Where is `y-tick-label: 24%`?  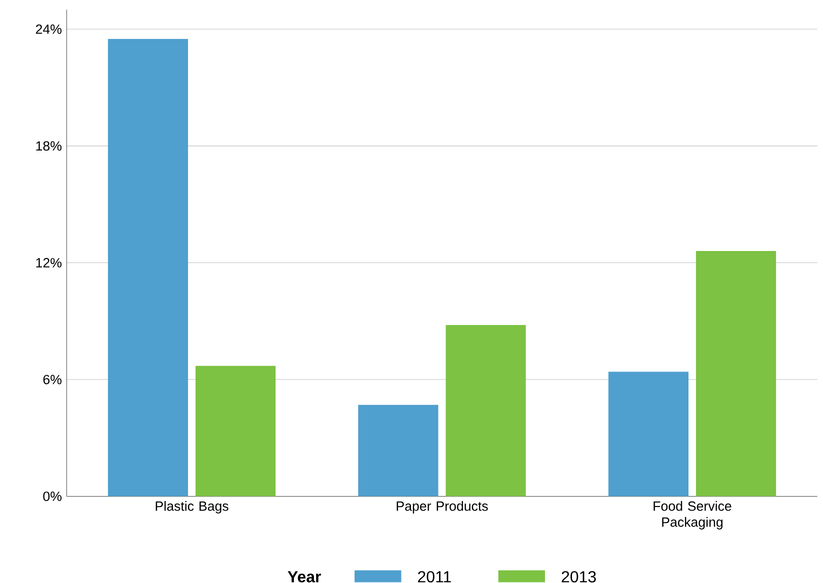
y-tick-label: 24% is located at coordinates (49, 29).